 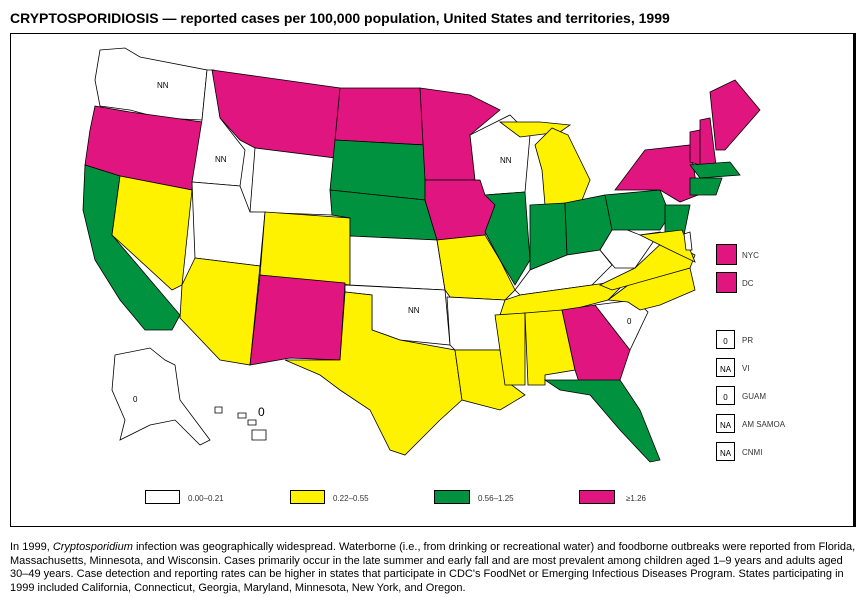 What do you see at coordinates (240, 423) in the screenshot?
I see `state-hi` at bounding box center [240, 423].